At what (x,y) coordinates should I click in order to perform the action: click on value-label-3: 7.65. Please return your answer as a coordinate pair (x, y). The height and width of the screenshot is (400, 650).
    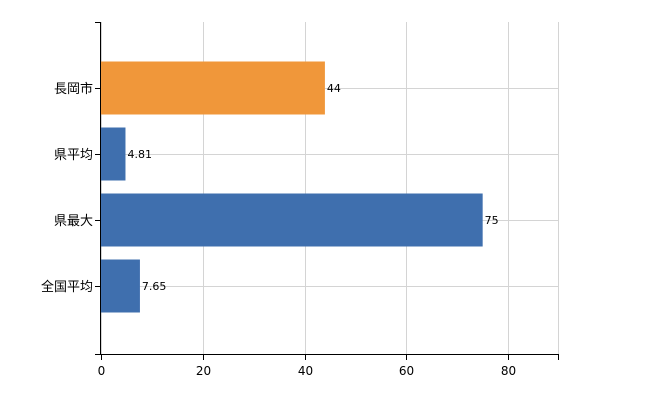
    Looking at the image, I should click on (154, 286).